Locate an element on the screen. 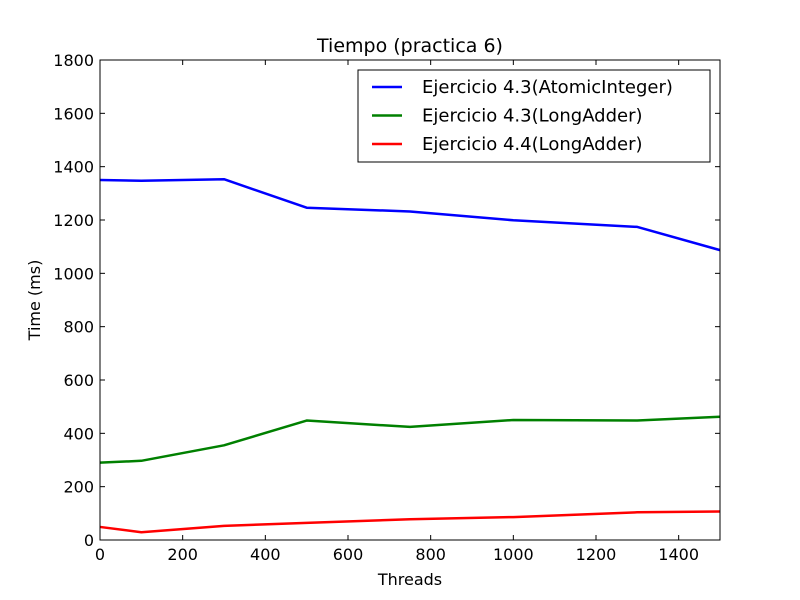  x-tick-label: 1400 is located at coordinates (678, 554).